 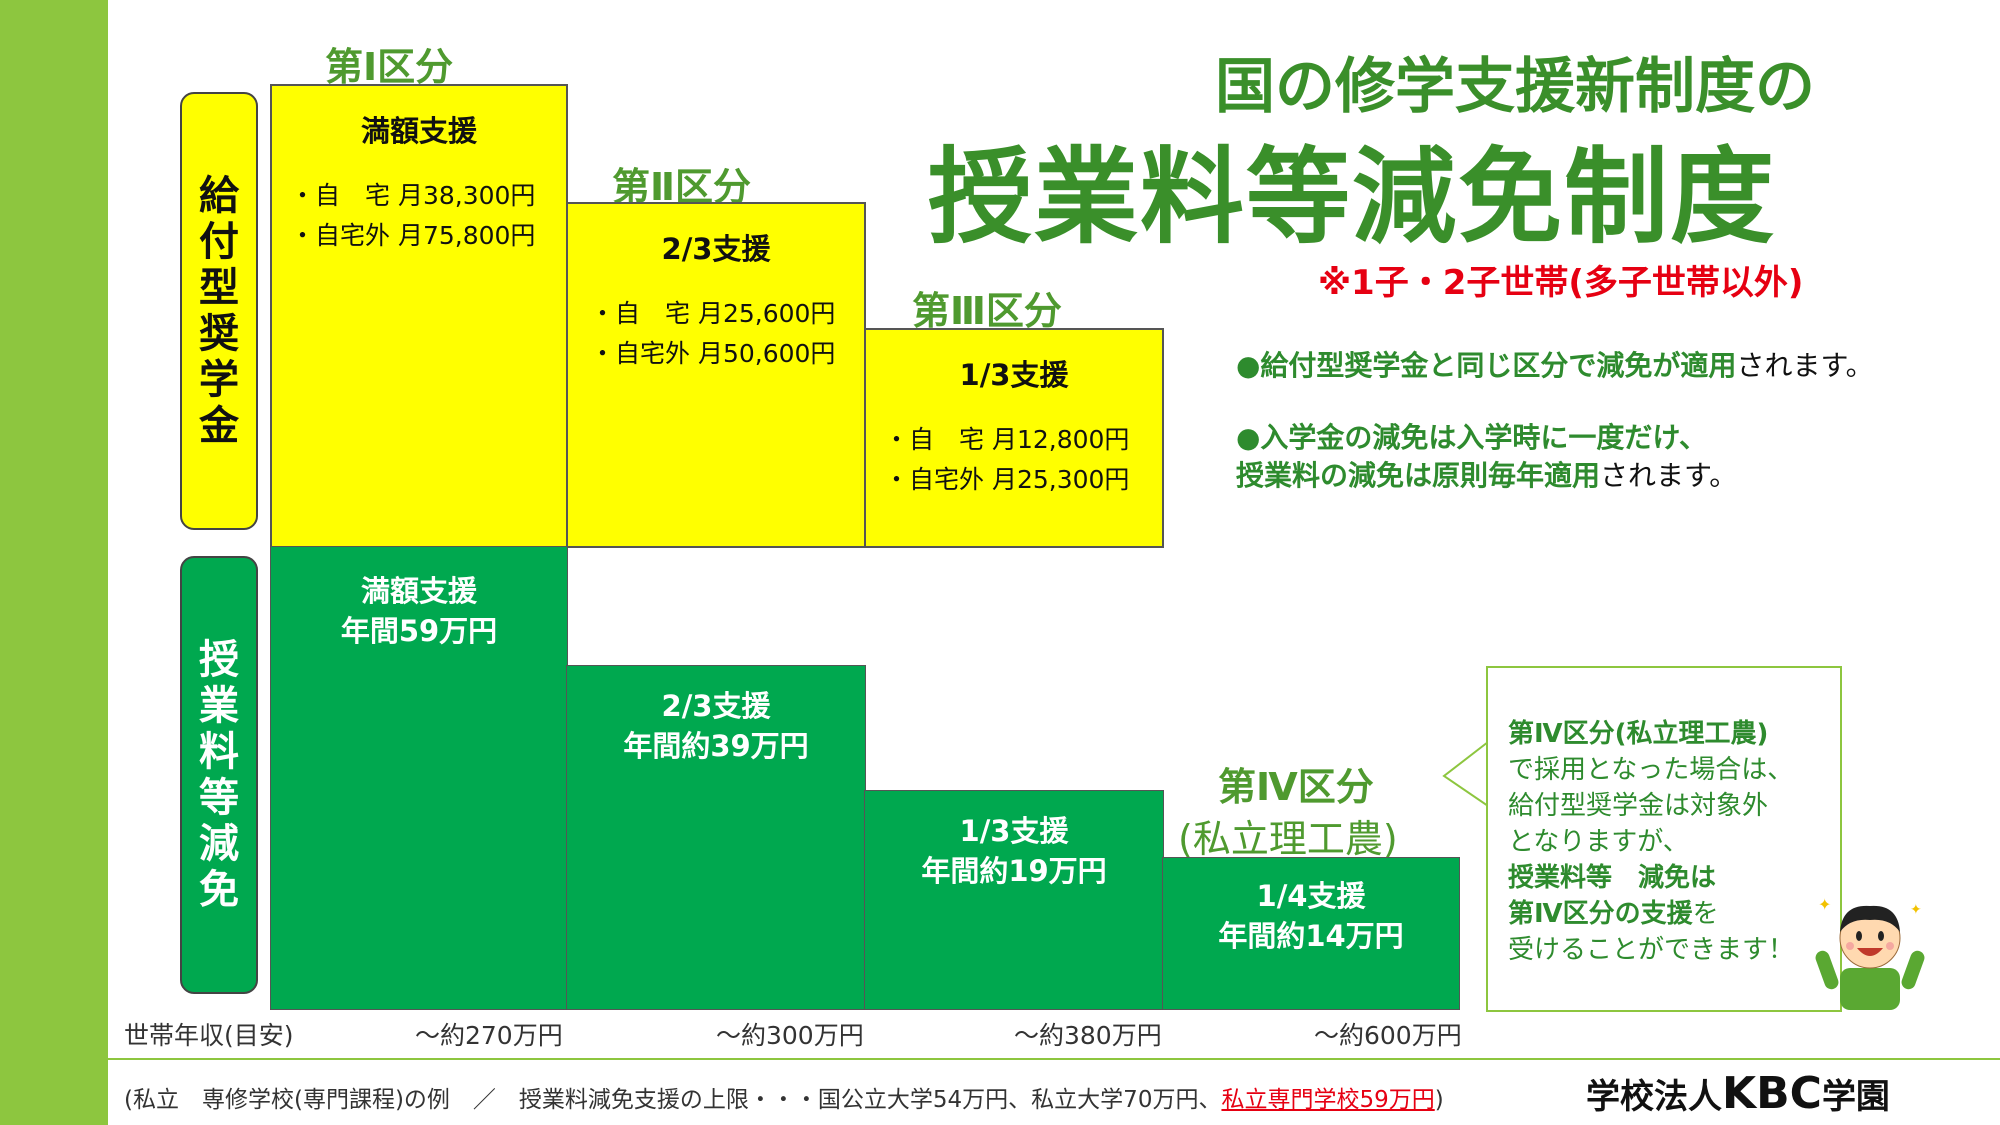 I want to click on footer-divider, so click(x=1054, y=1059).